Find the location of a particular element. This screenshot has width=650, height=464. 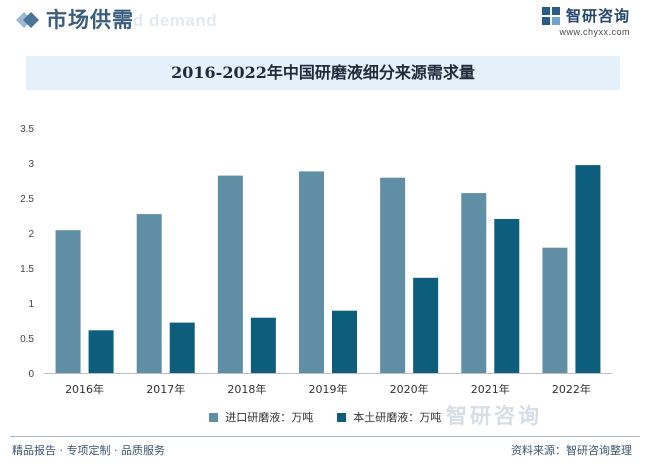

y-tick-label: 3.5 is located at coordinates (27, 129).